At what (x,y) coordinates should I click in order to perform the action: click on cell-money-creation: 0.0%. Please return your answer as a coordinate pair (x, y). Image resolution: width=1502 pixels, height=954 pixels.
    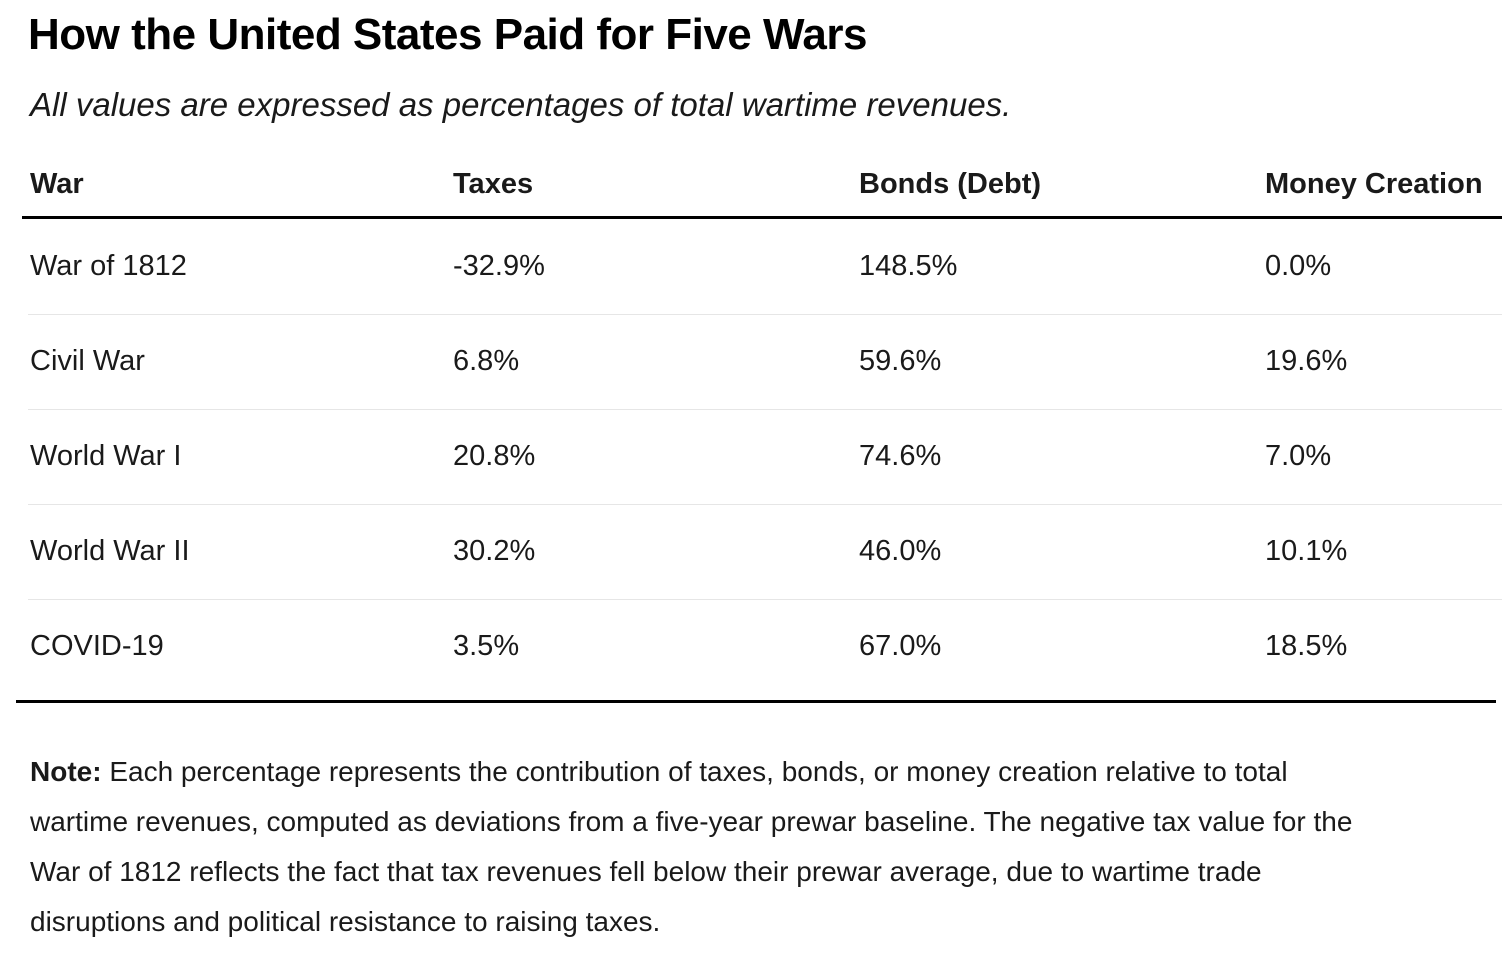
    Looking at the image, I should click on (1298, 266).